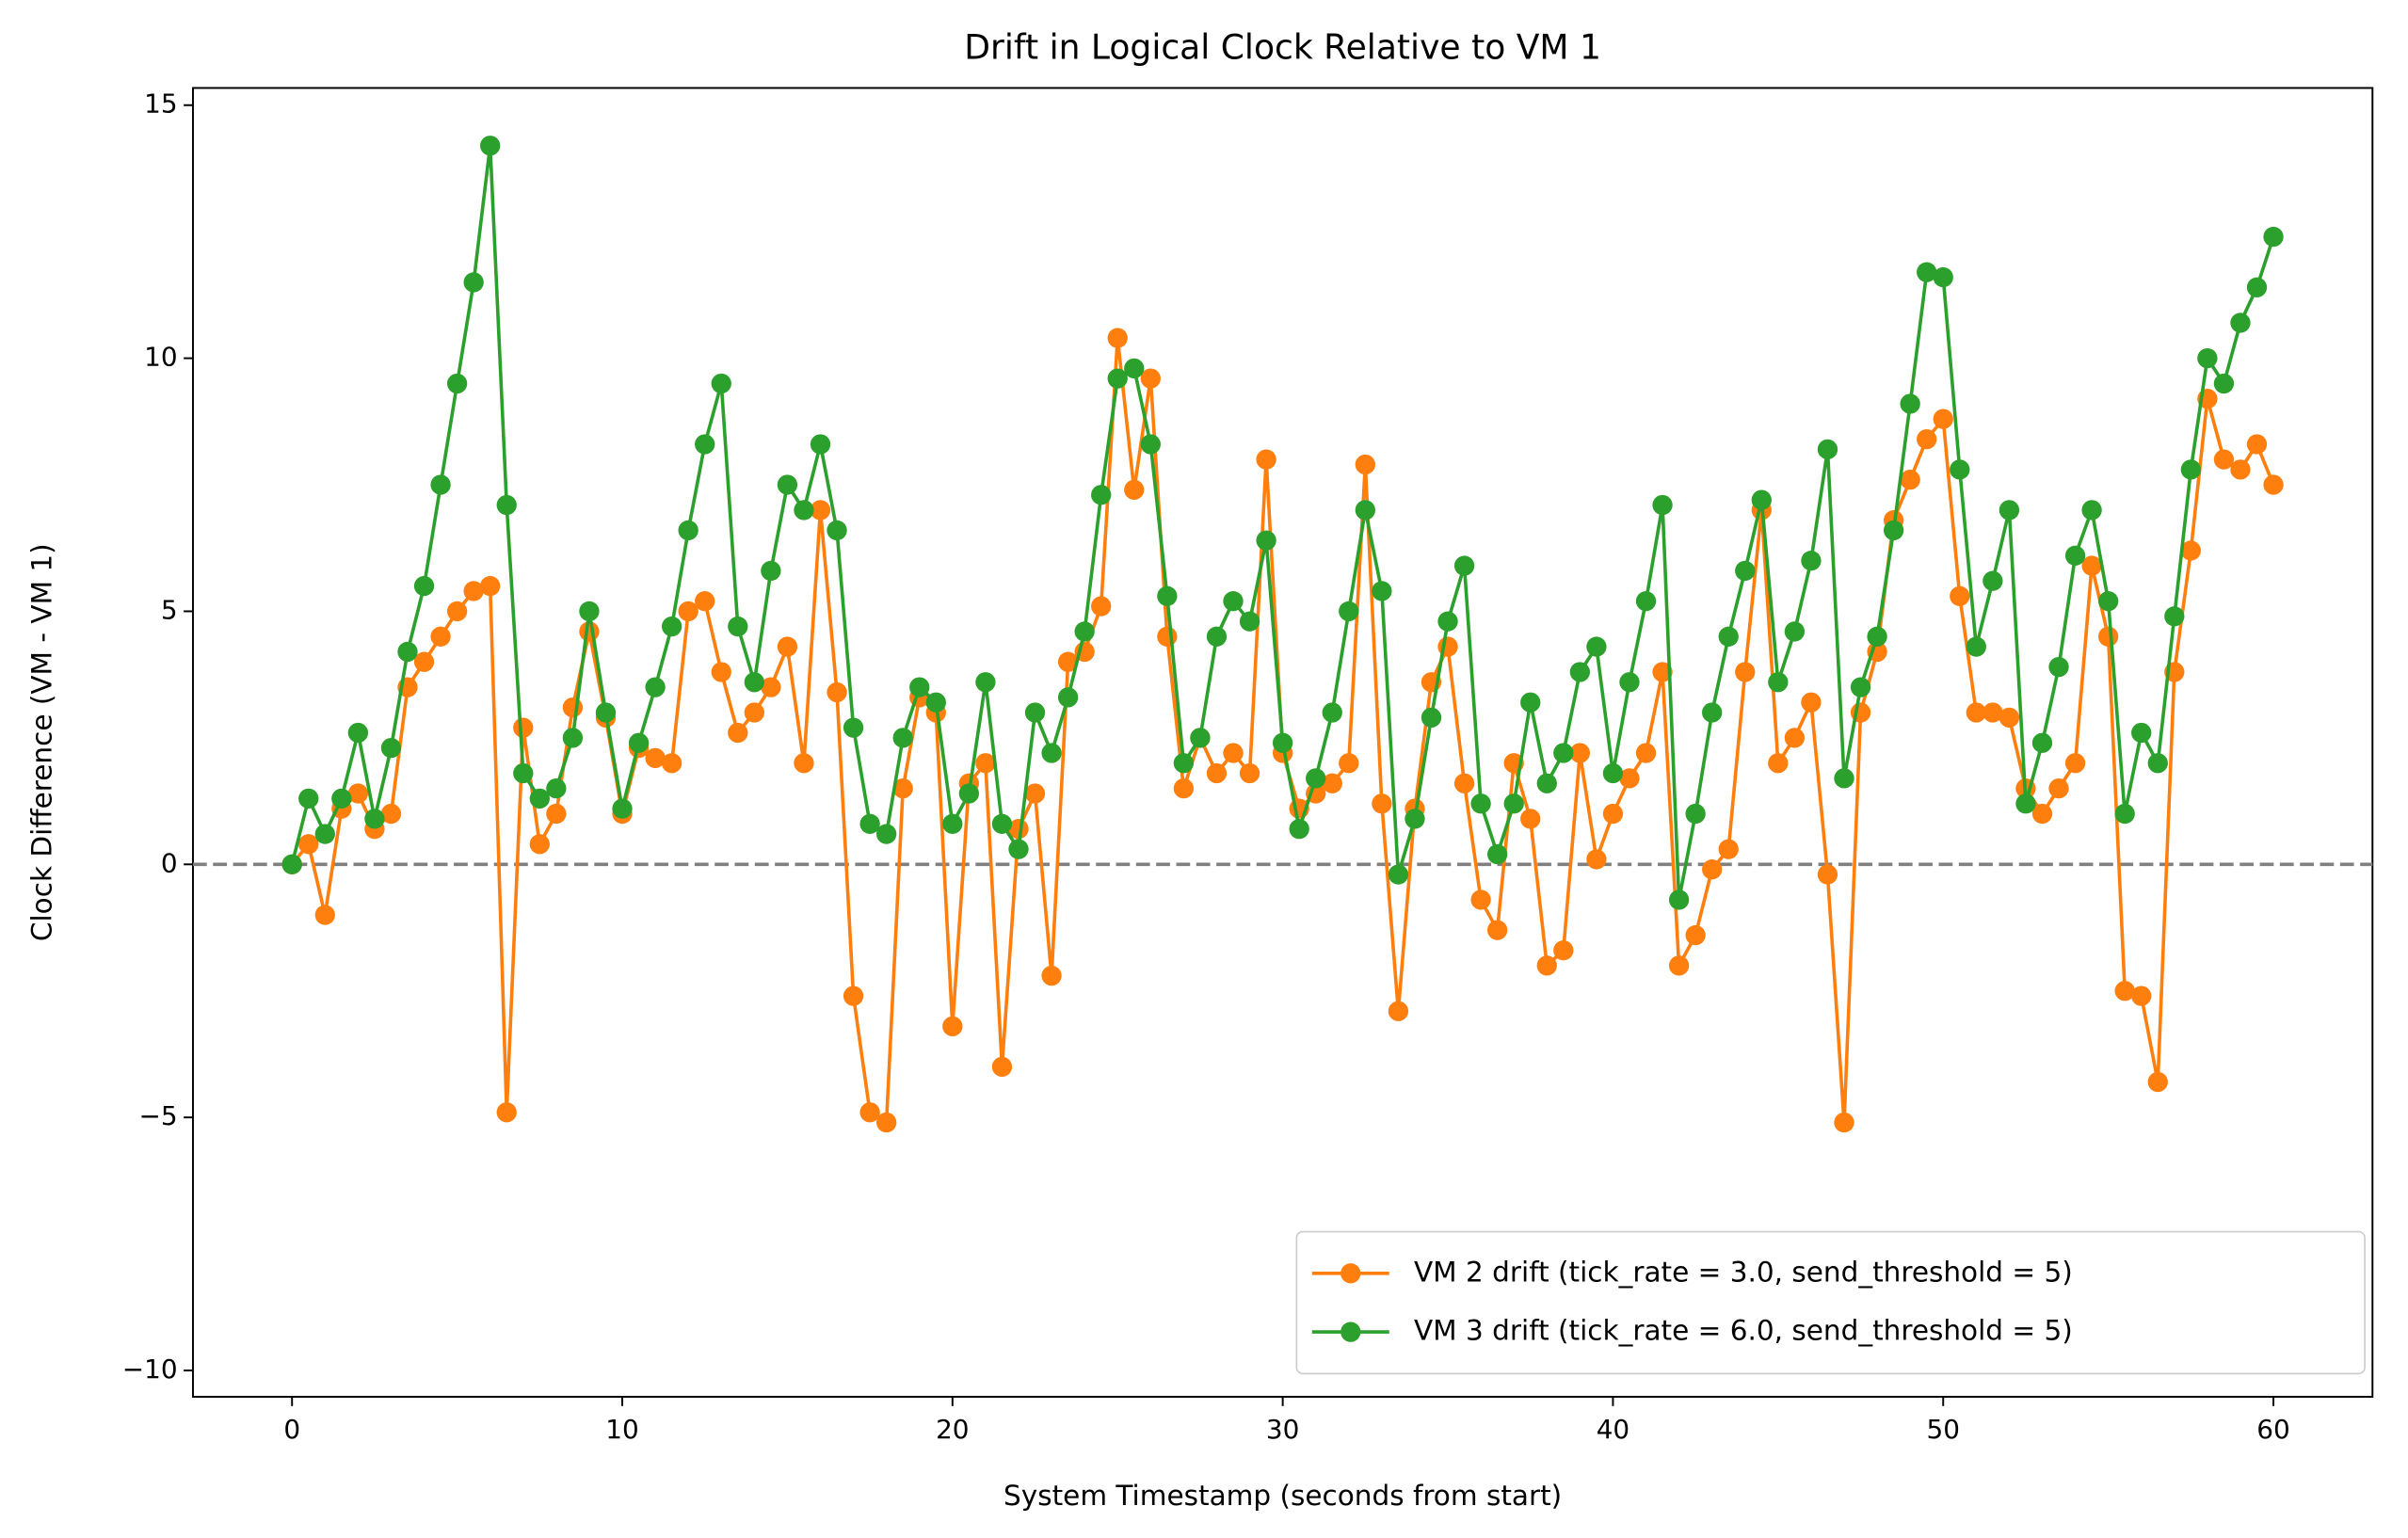 The image size is (2408, 1538). What do you see at coordinates (952, 1429) in the screenshot?
I see `x-tick-label: 20` at bounding box center [952, 1429].